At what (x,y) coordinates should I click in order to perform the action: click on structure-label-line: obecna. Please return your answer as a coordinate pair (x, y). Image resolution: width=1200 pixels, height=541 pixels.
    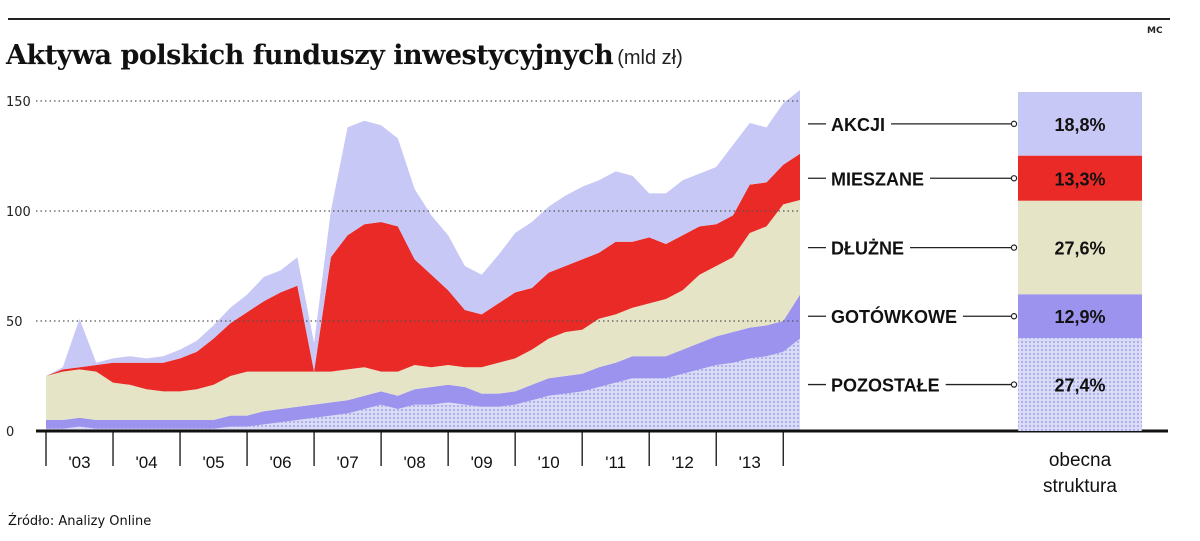
    Looking at the image, I should click on (1080, 460).